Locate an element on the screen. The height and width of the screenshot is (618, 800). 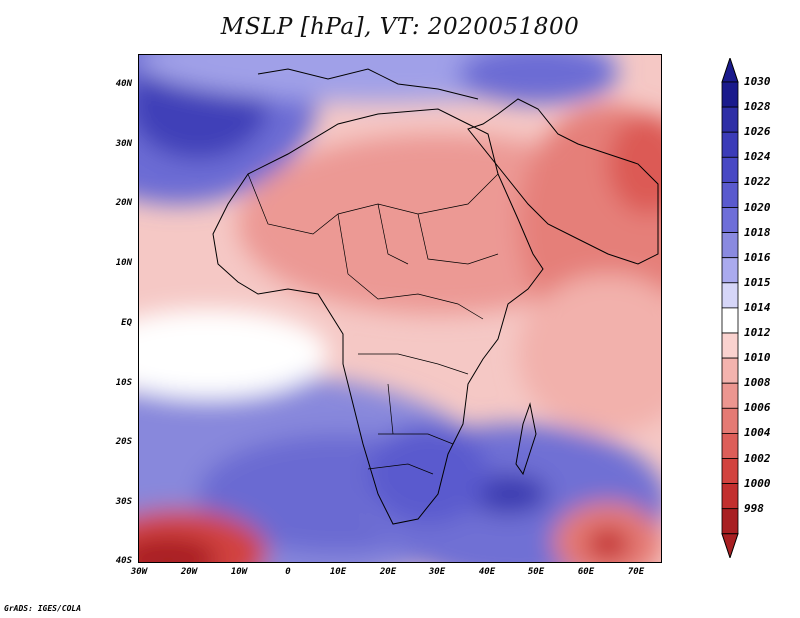
colorbar-label: 1015 is located at coordinates (757, 282).